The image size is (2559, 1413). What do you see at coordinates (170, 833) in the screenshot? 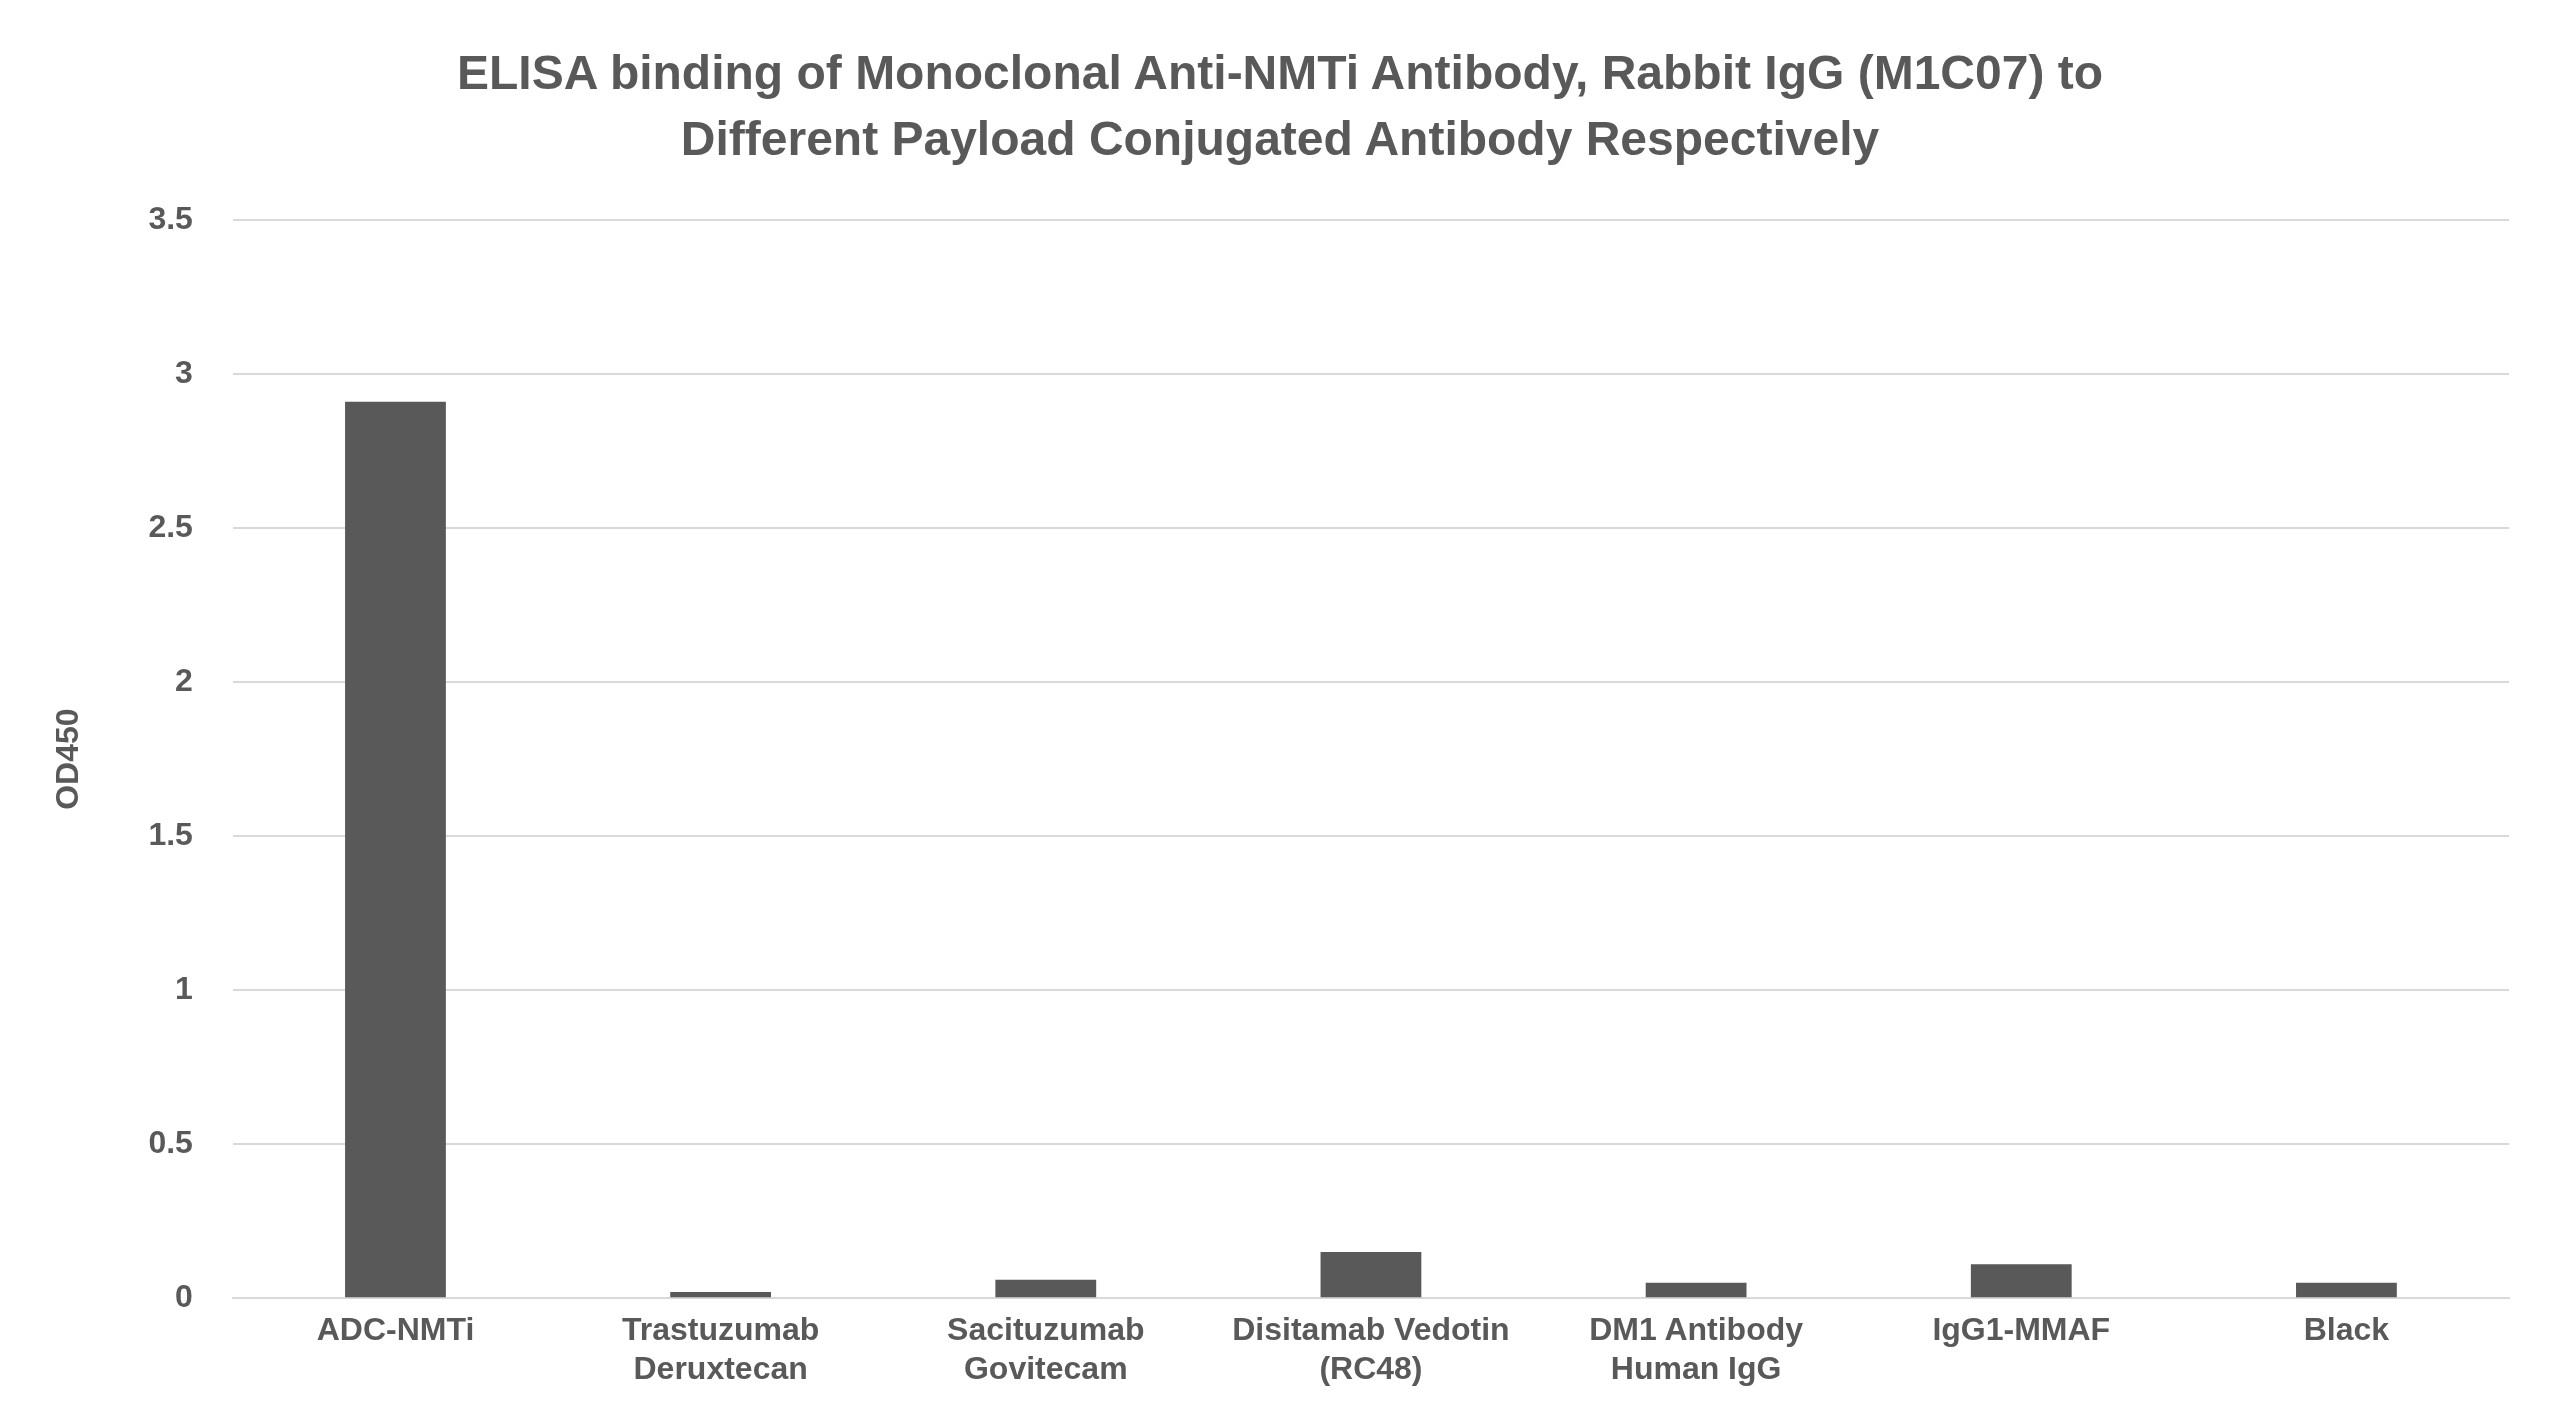
I see `y-tick-label: 1.5` at bounding box center [170, 833].